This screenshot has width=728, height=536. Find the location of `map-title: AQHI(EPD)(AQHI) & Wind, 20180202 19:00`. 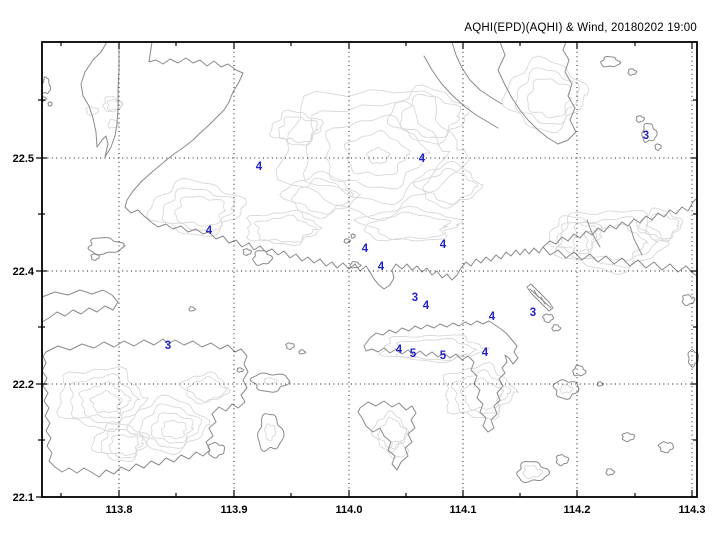

map-title: AQHI(EPD)(AQHI) & Wind, 20180202 19:00 is located at coordinates (580, 28).